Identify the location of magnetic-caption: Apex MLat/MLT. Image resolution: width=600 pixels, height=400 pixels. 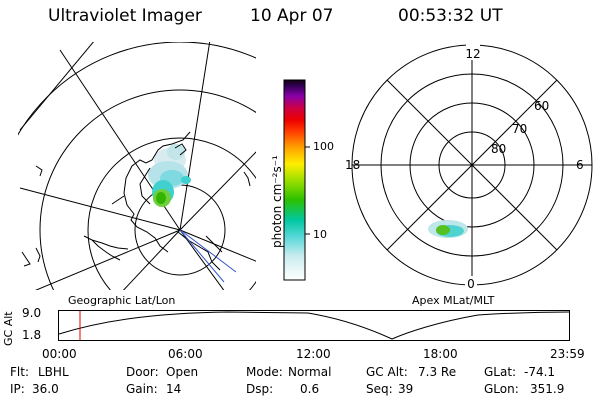
(453, 300).